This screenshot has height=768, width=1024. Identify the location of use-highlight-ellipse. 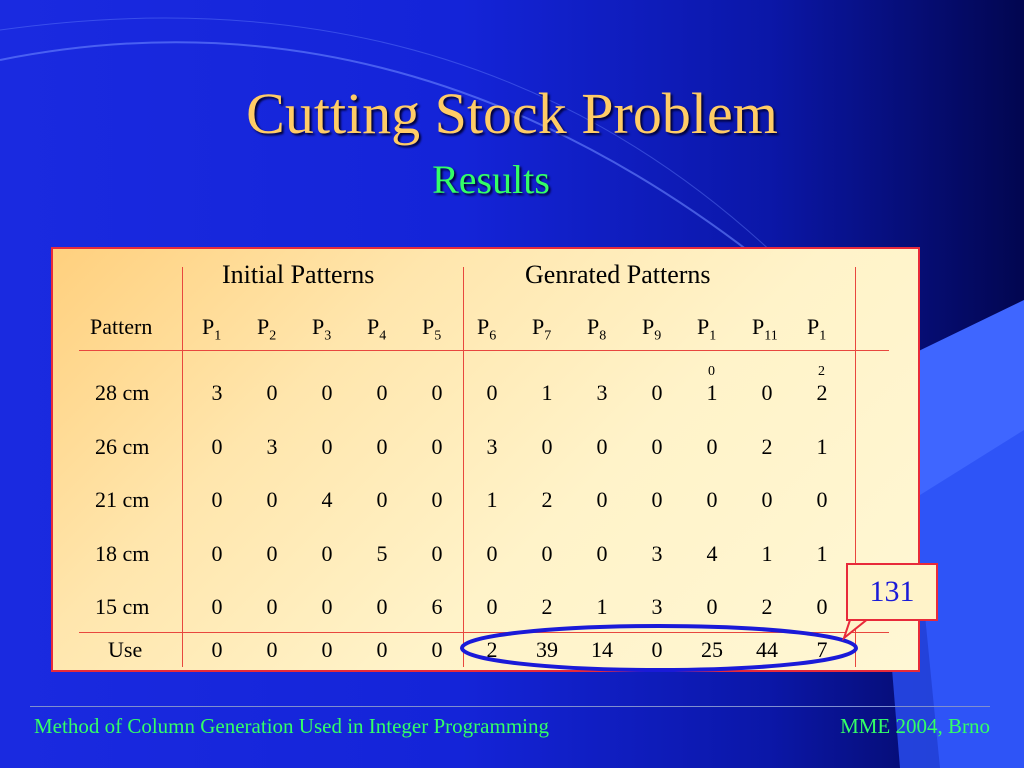
(659, 648).